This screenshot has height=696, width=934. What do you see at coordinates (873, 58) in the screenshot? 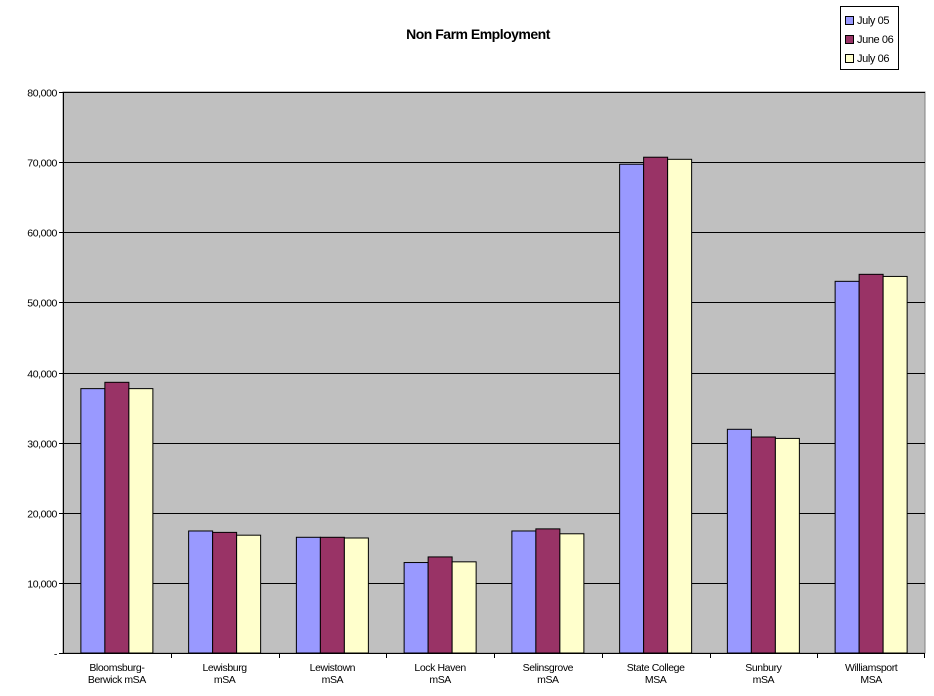
I see `legend-label-2: July 06` at bounding box center [873, 58].